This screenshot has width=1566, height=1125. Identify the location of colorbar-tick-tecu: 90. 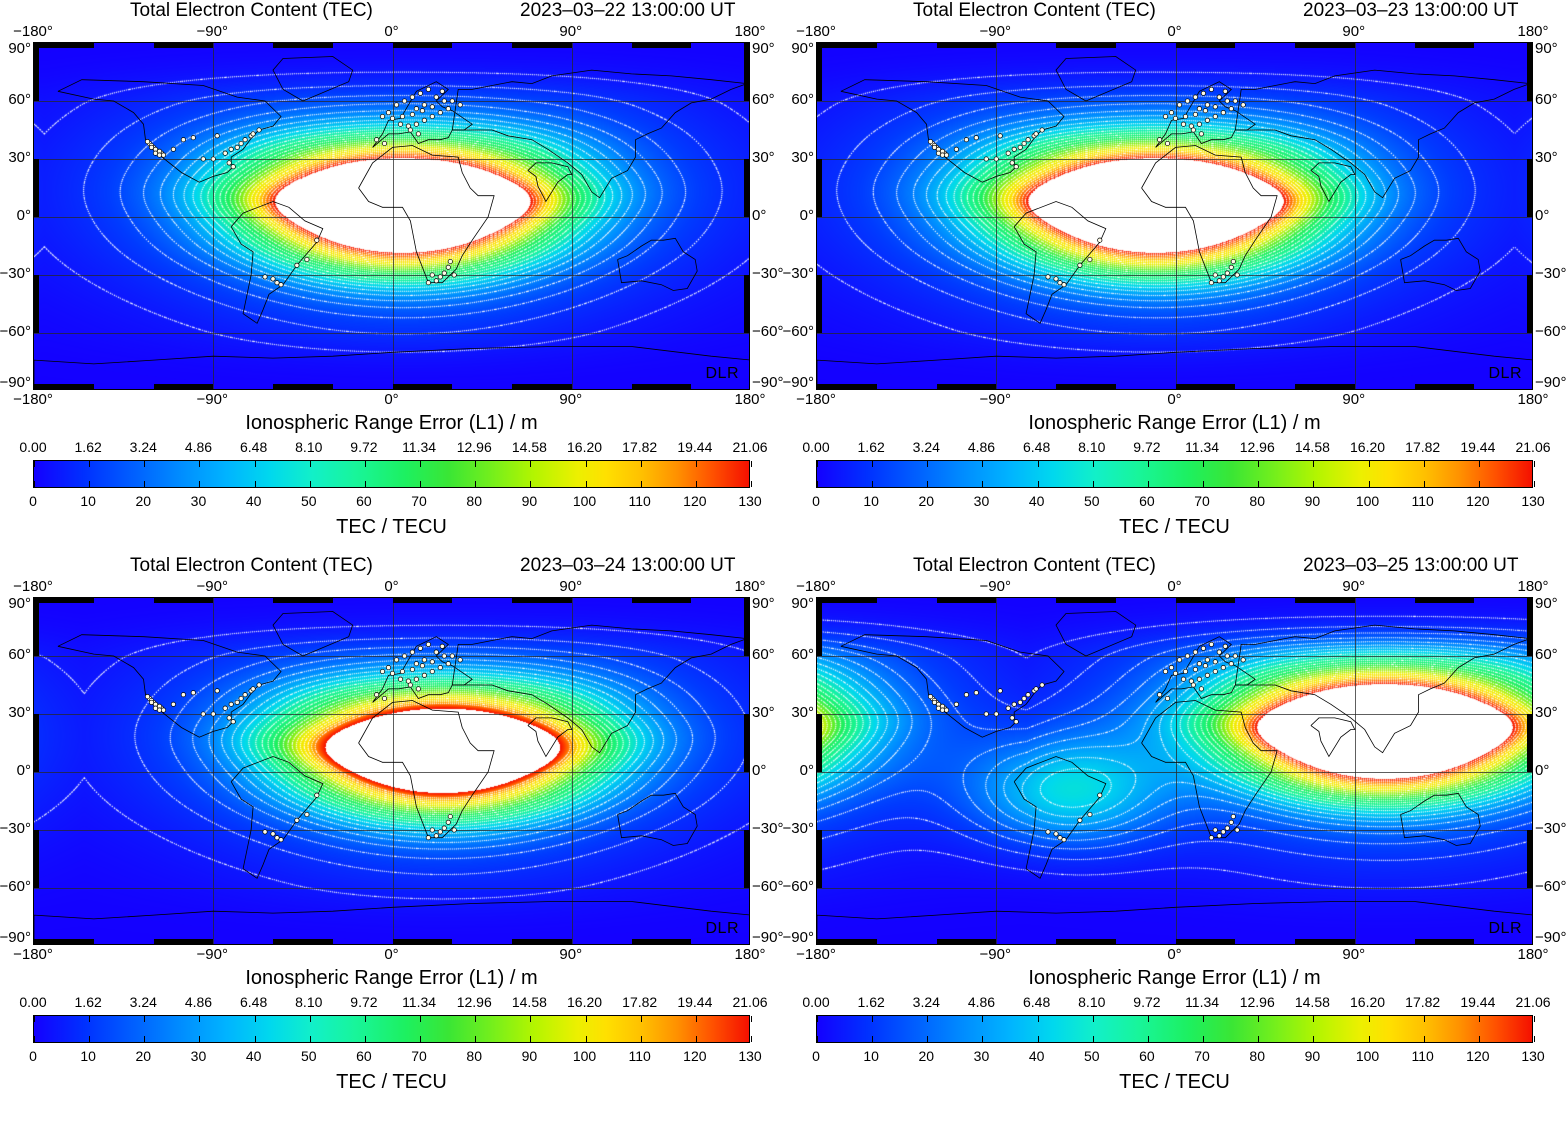
(1312, 1056).